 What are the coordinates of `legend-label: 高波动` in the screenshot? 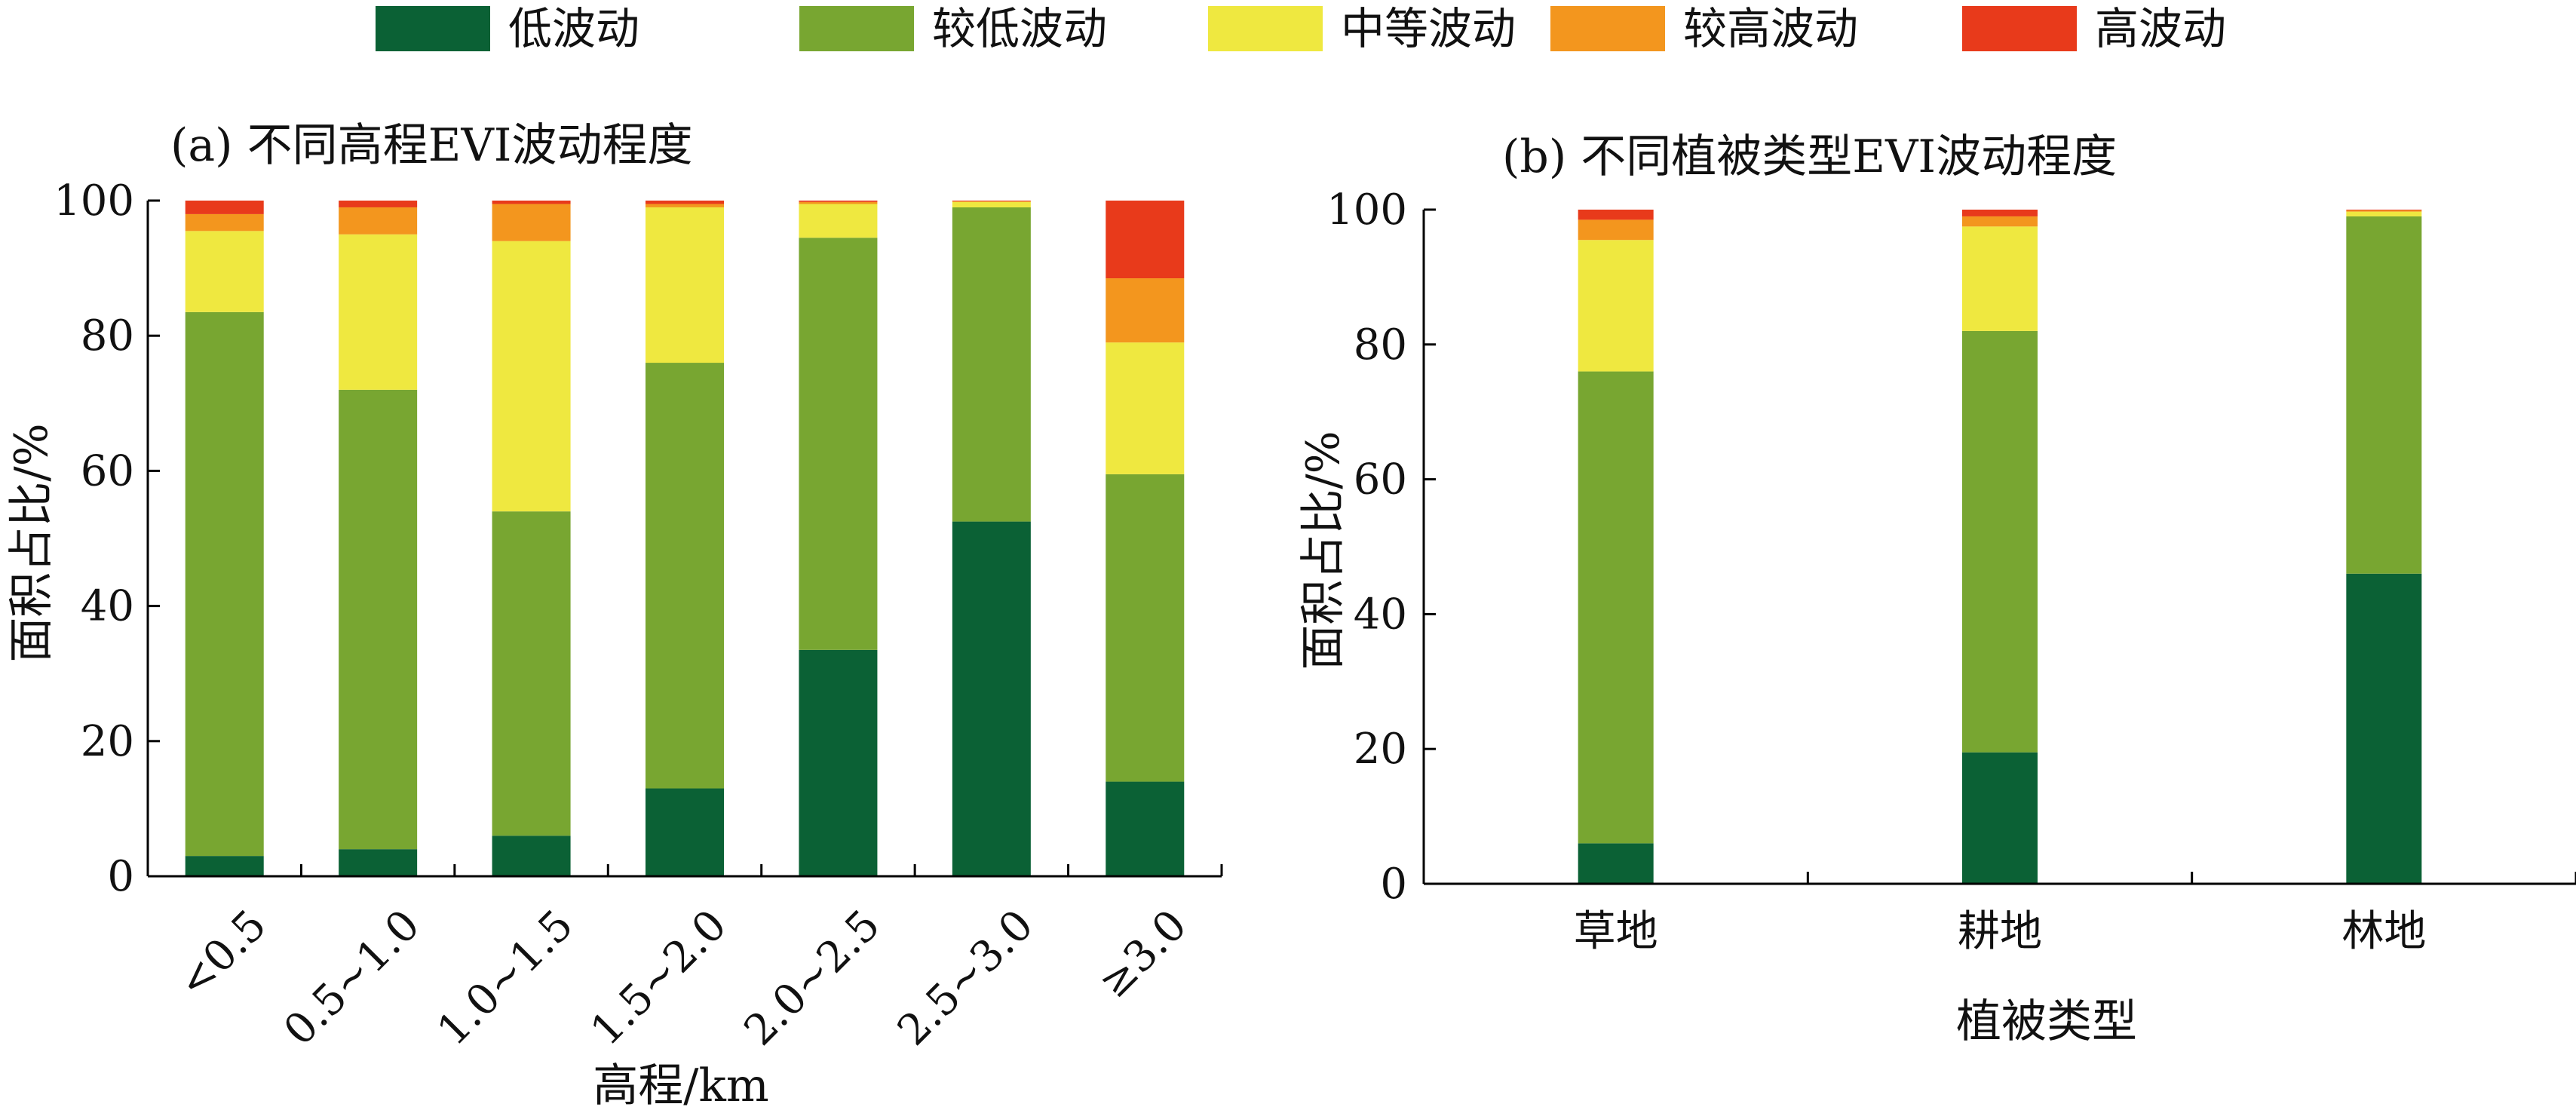 It's located at (2160, 28).